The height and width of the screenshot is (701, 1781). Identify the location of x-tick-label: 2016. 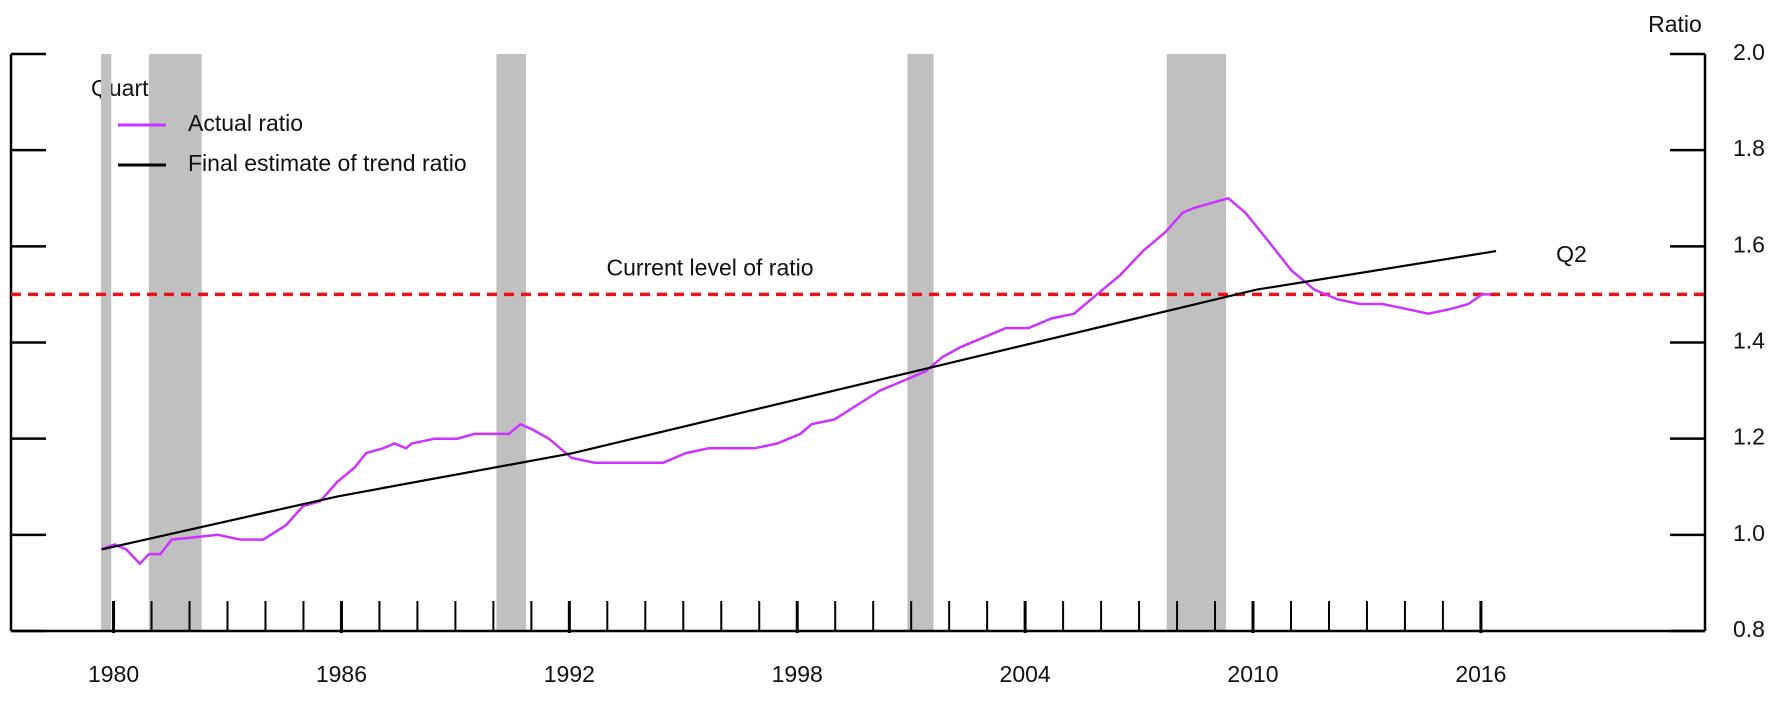
(1480, 674).